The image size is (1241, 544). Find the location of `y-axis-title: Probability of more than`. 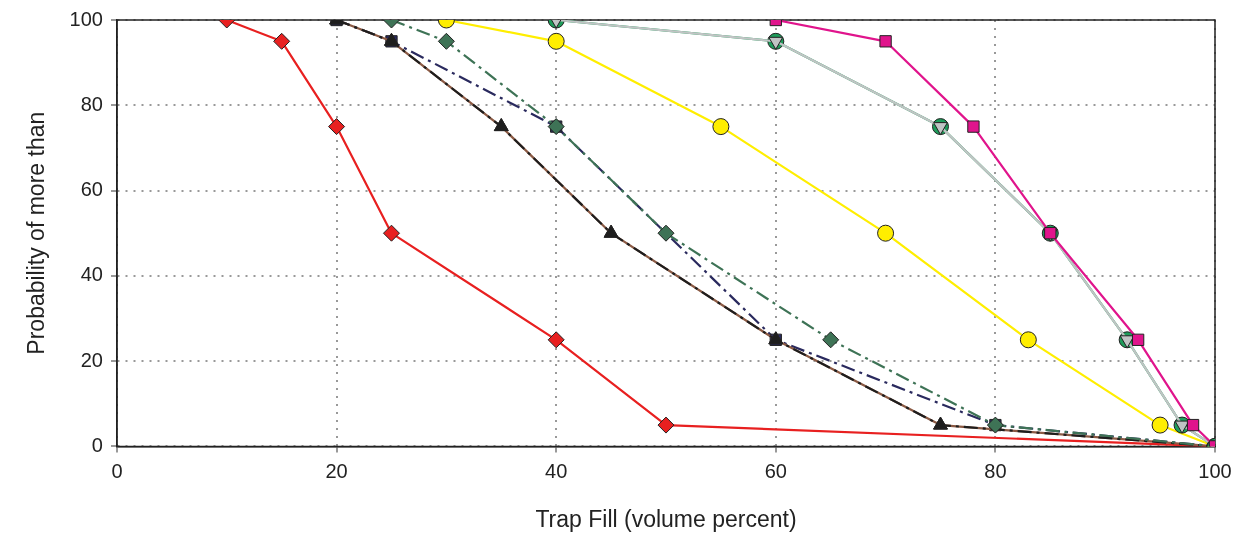

y-axis-title: Probability of more than is located at coordinates (36, 233).